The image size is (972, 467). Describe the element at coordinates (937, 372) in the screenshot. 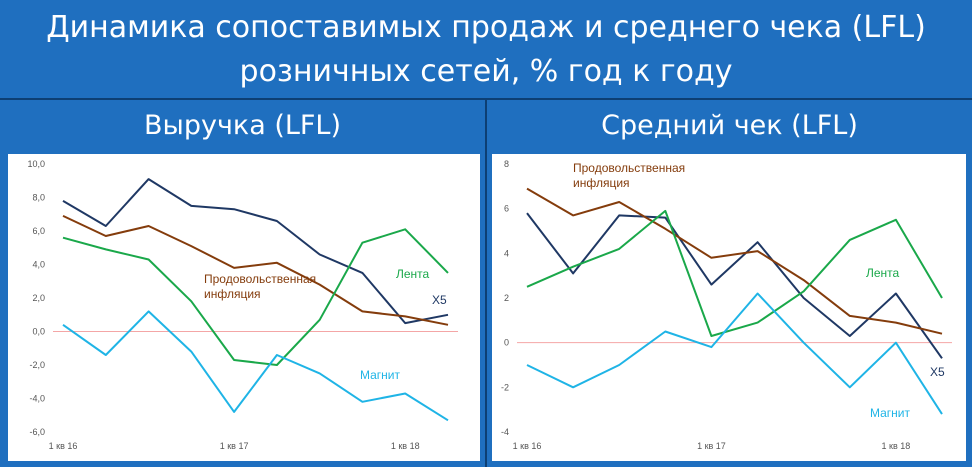

I see `avg-check-label-x5: X5` at that location.